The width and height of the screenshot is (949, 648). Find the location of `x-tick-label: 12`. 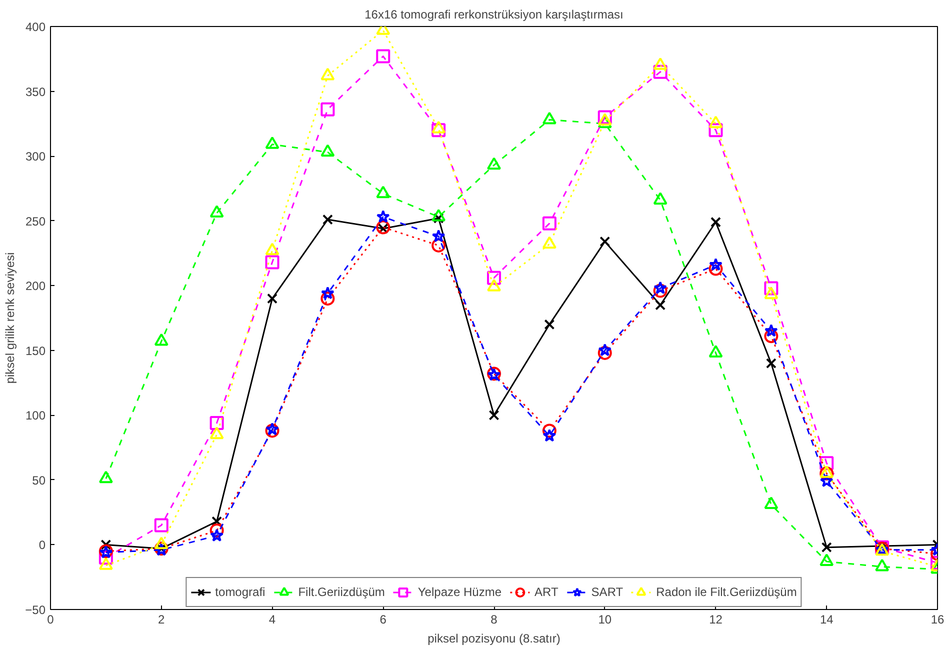

x-tick-label: 12 is located at coordinates (716, 619).